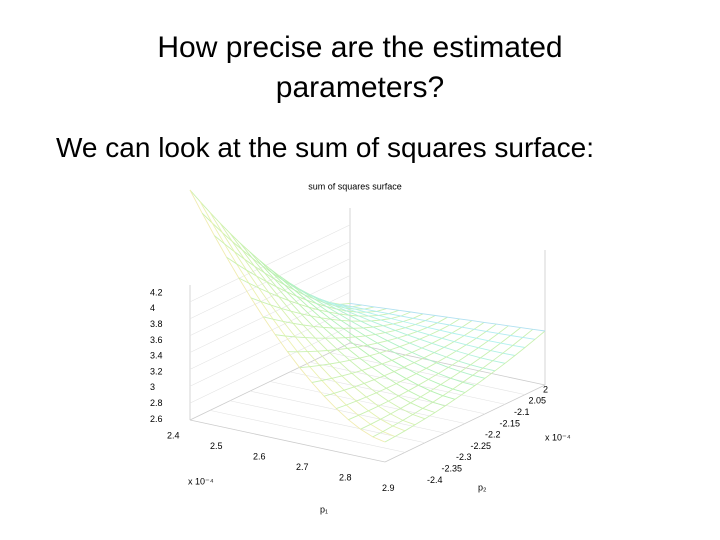 The image size is (720, 540). Describe the element at coordinates (510, 423) in the screenshot. I see `p2-tick-label: -2.15` at that location.